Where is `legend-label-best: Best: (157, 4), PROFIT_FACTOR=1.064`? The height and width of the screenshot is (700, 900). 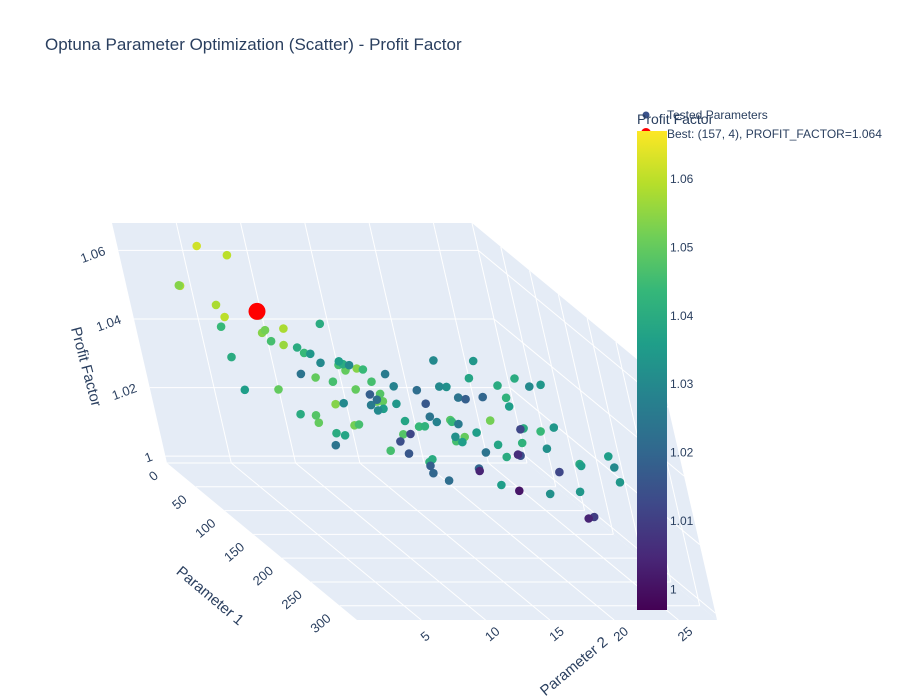
legend-label-best: Best: (157, 4), PROFIT_FACTOR=1.064 is located at coordinates (774, 134).